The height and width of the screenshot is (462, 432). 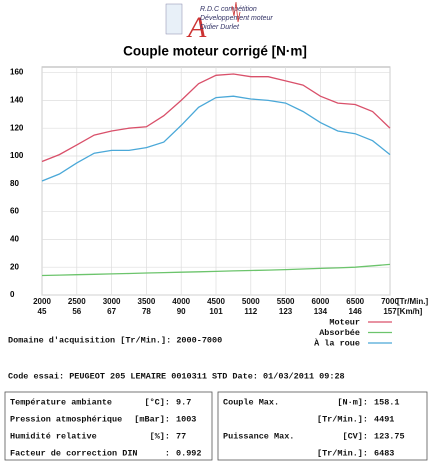 What do you see at coordinates (216, 270) in the screenshot?
I see `series-line` at bounding box center [216, 270].